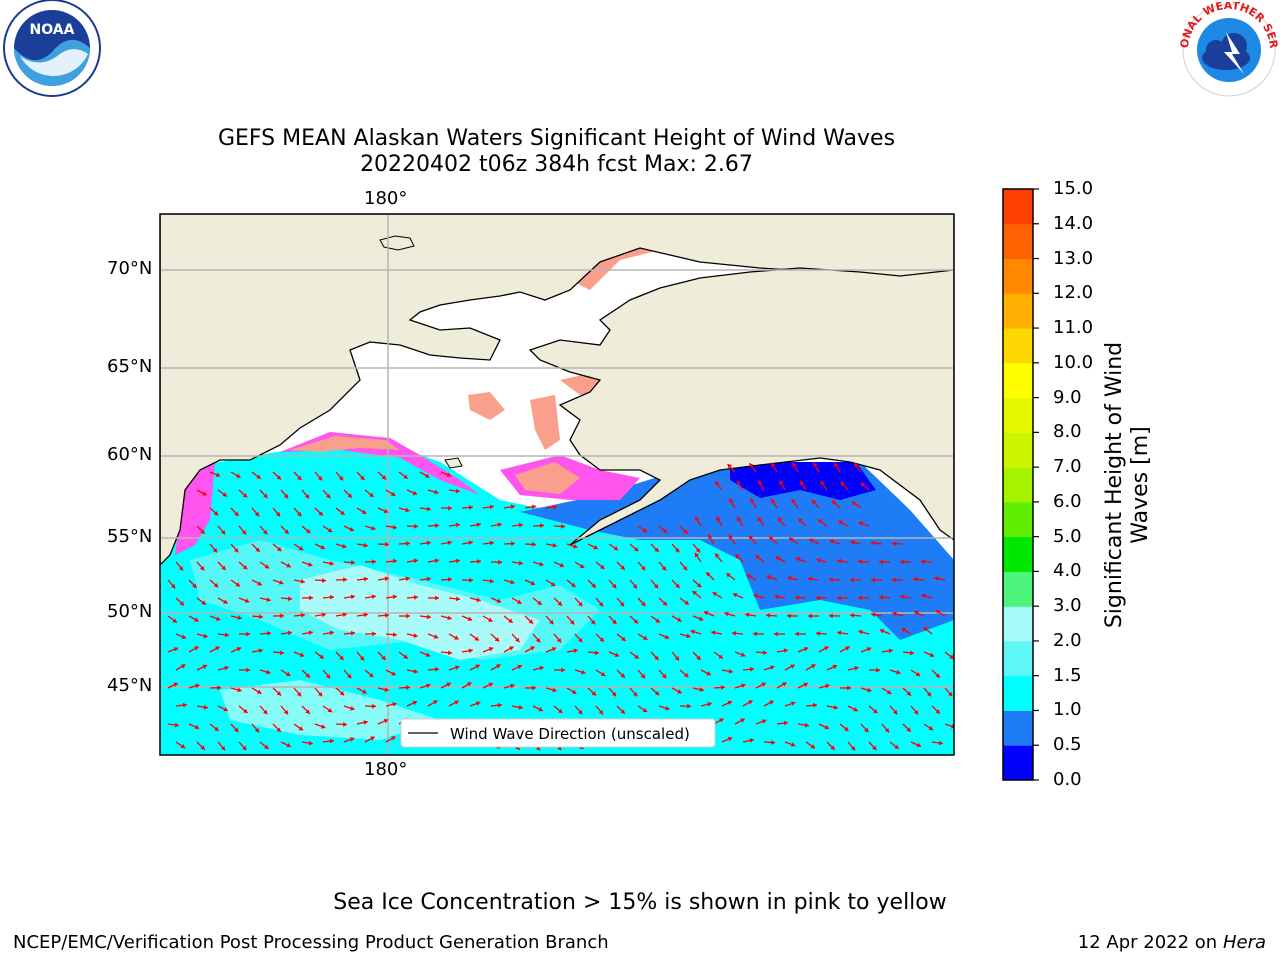 This screenshot has height=960, width=1280. I want to click on colorbar-tick-label: 1.0, so click(1067, 710).